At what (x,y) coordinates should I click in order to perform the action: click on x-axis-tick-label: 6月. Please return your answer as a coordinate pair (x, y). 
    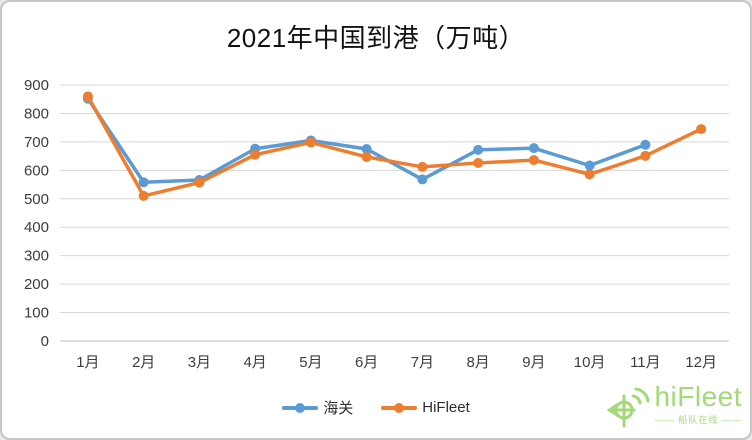
    Looking at the image, I should click on (366, 362).